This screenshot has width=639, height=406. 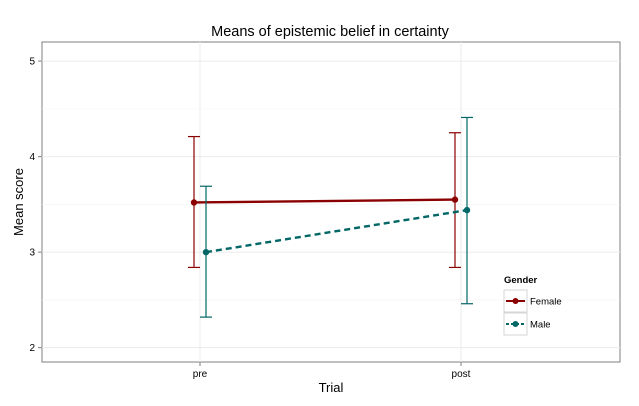 What do you see at coordinates (32, 253) in the screenshot?
I see `y-tick-label: 3` at bounding box center [32, 253].